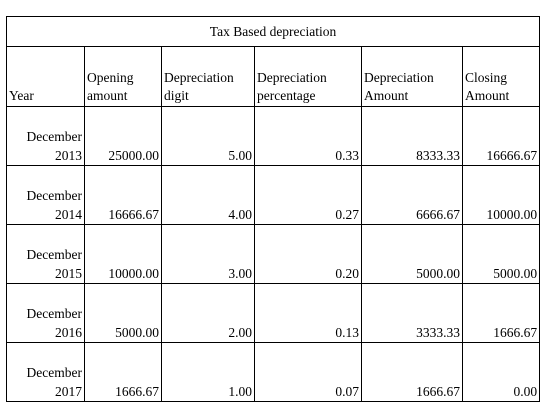  Describe the element at coordinates (176, 95) in the screenshot. I see `column-header-line: digit` at that location.